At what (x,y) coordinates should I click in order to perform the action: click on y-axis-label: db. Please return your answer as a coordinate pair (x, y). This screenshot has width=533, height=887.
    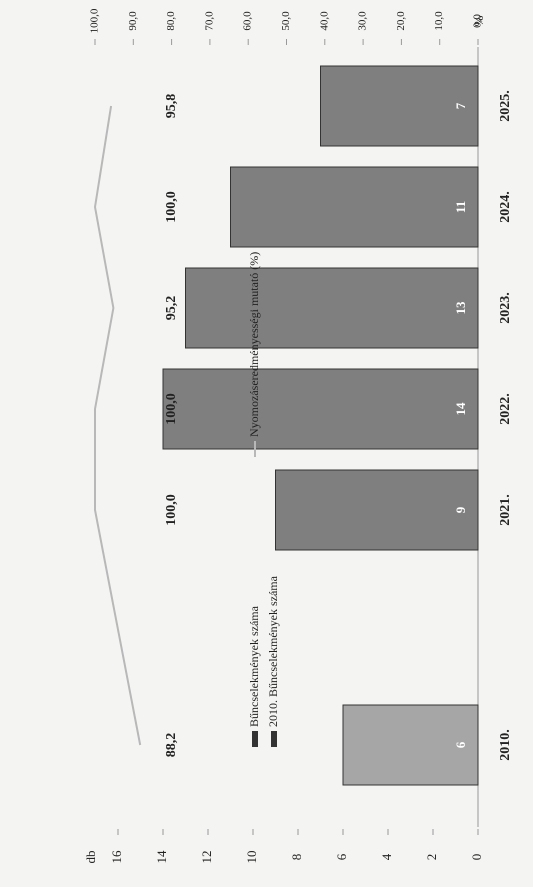
    Looking at the image, I should click on (90, 857).